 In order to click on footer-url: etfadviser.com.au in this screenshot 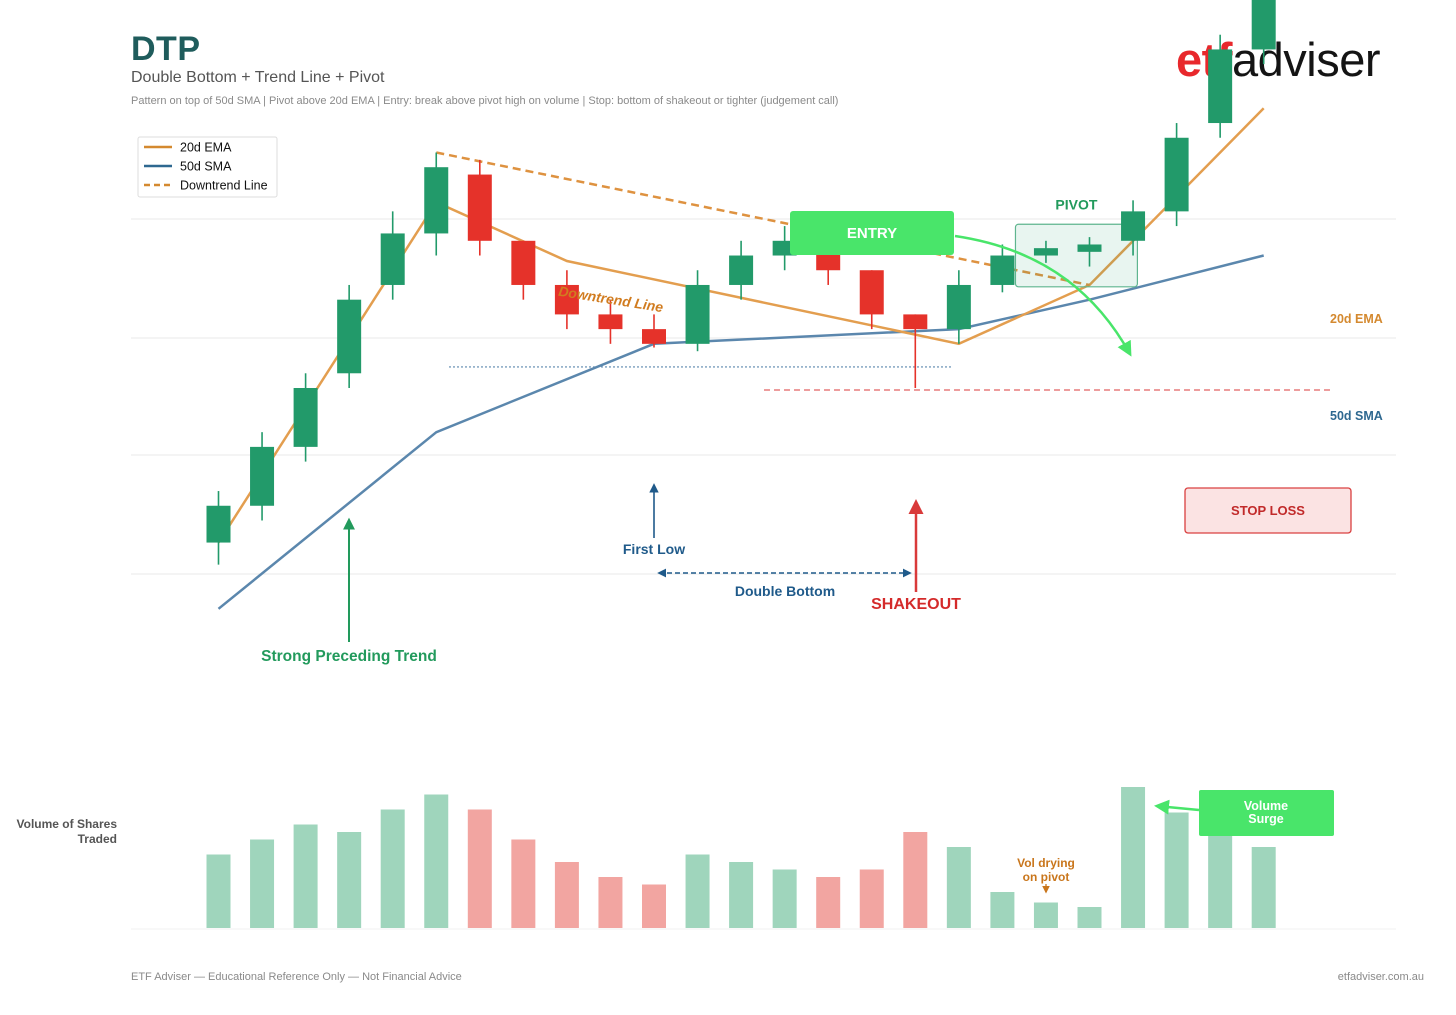, I will do `click(1380, 977)`.